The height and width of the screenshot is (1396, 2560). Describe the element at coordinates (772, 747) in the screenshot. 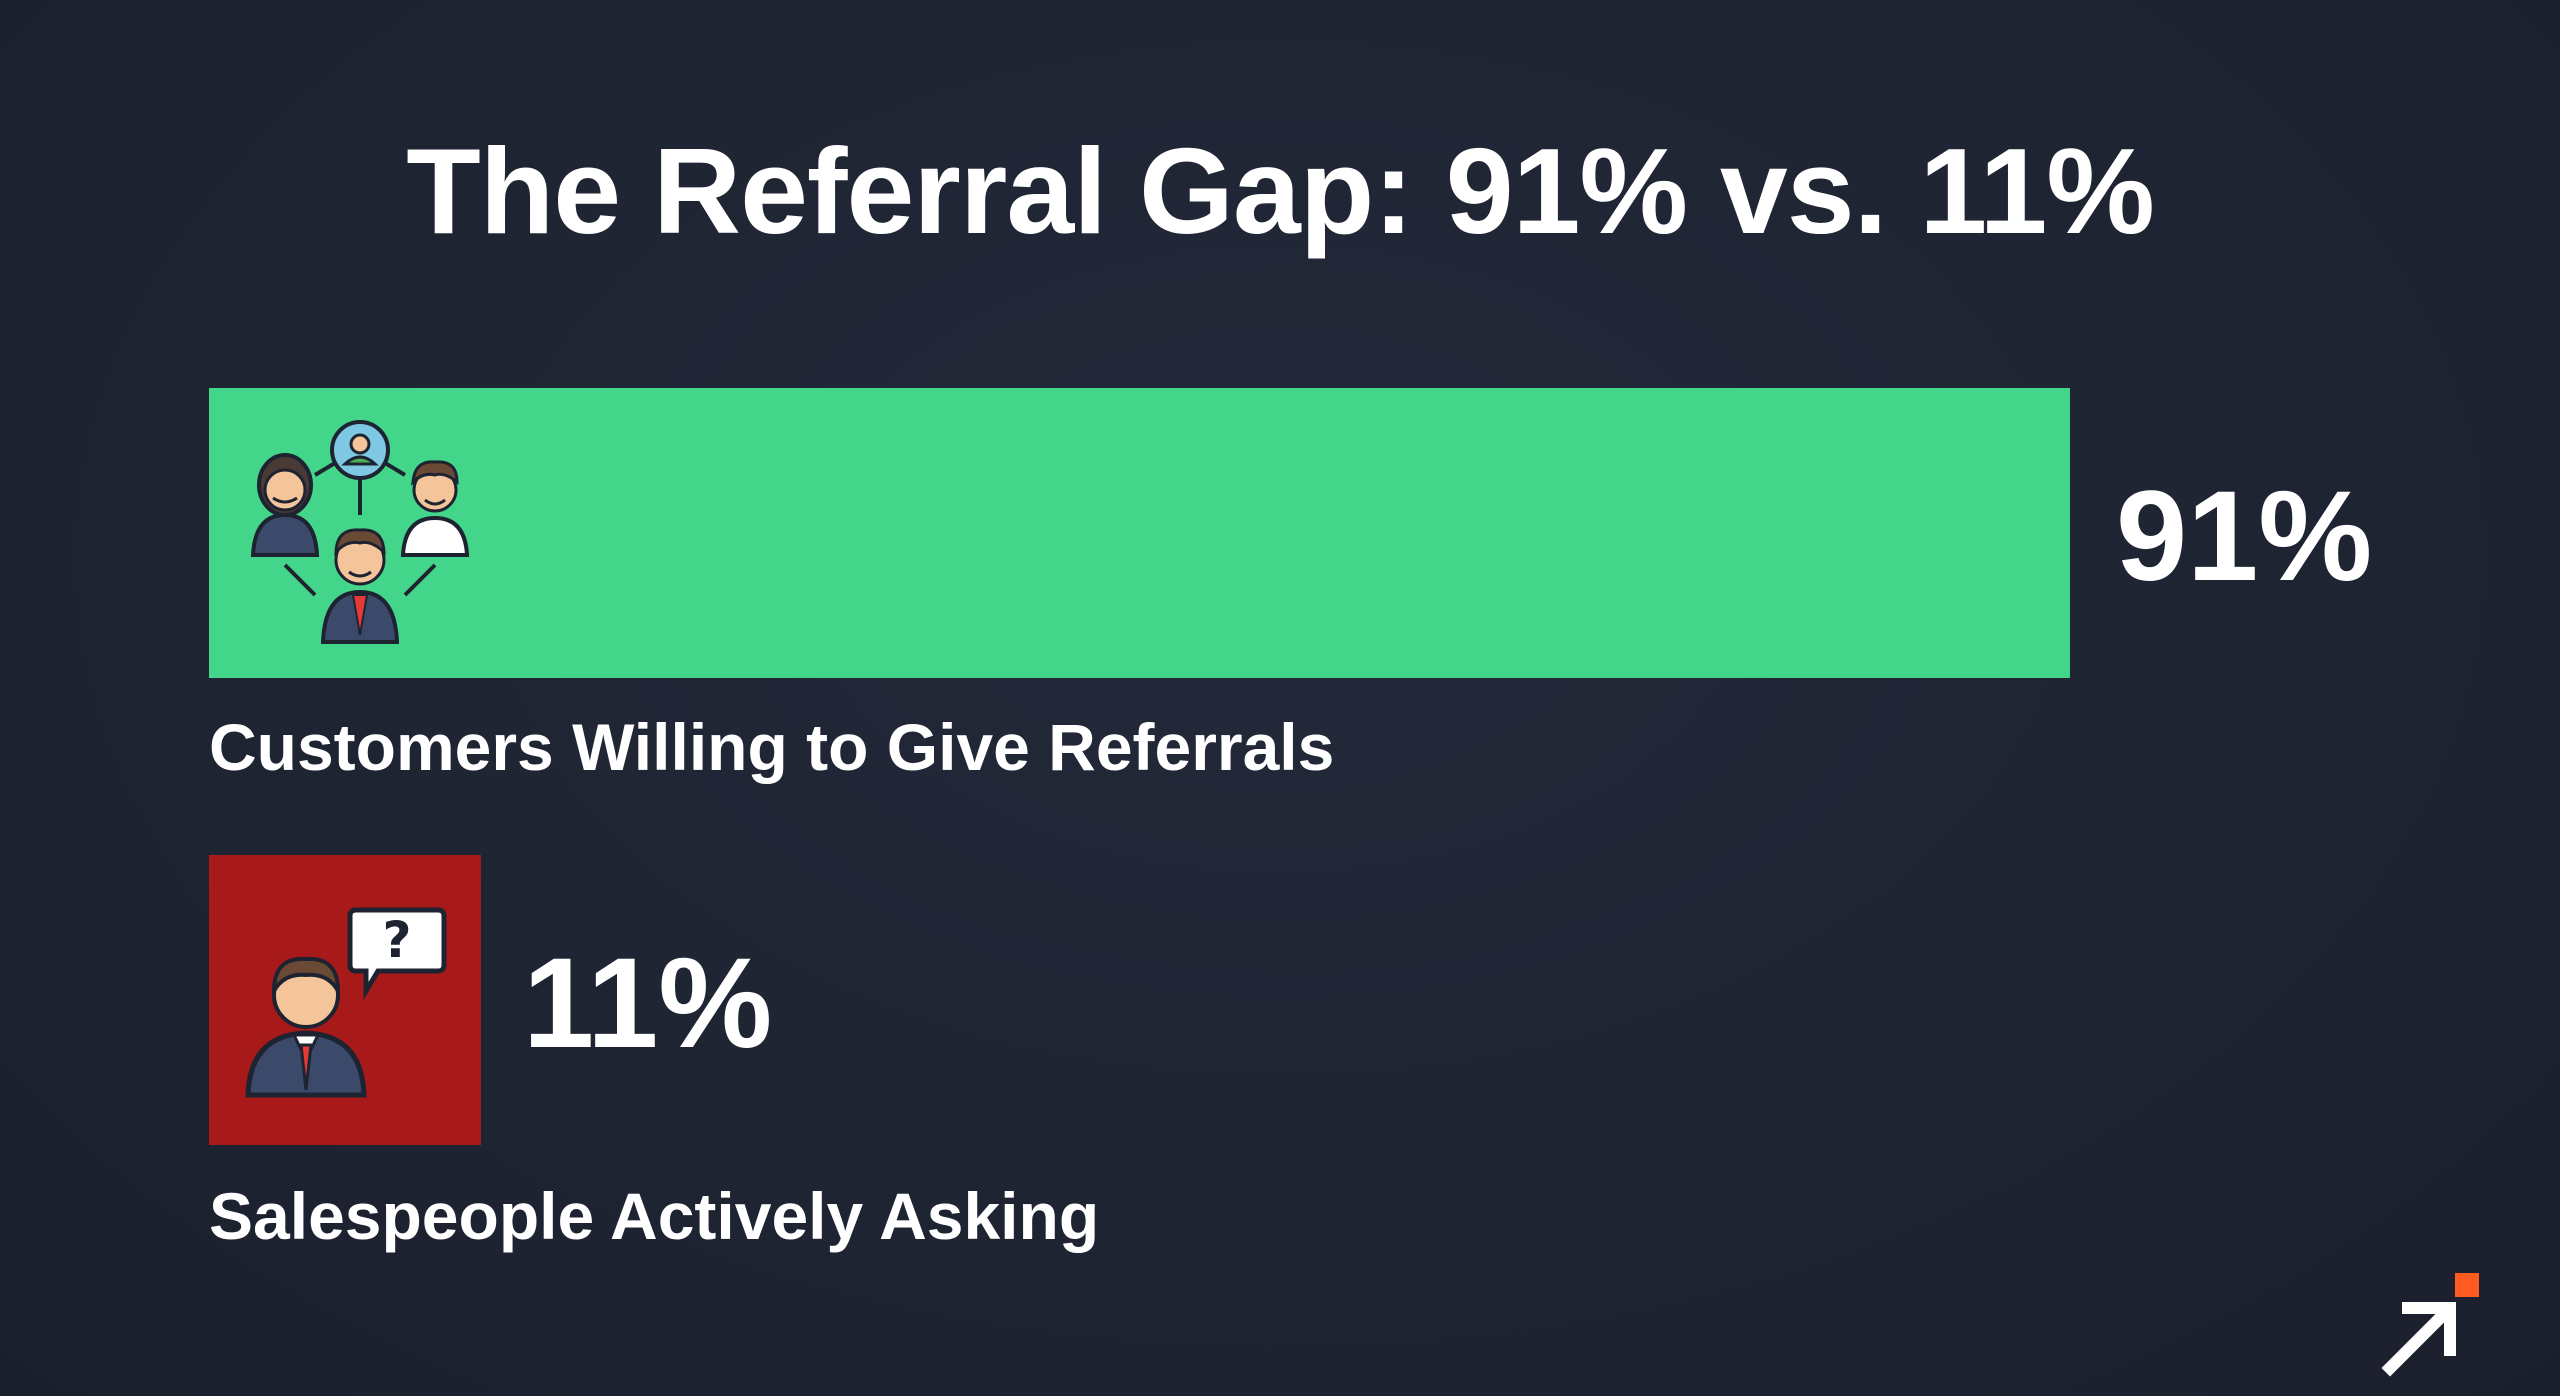

I see `category-label-customers: Customers Willing to Give Referrals` at that location.